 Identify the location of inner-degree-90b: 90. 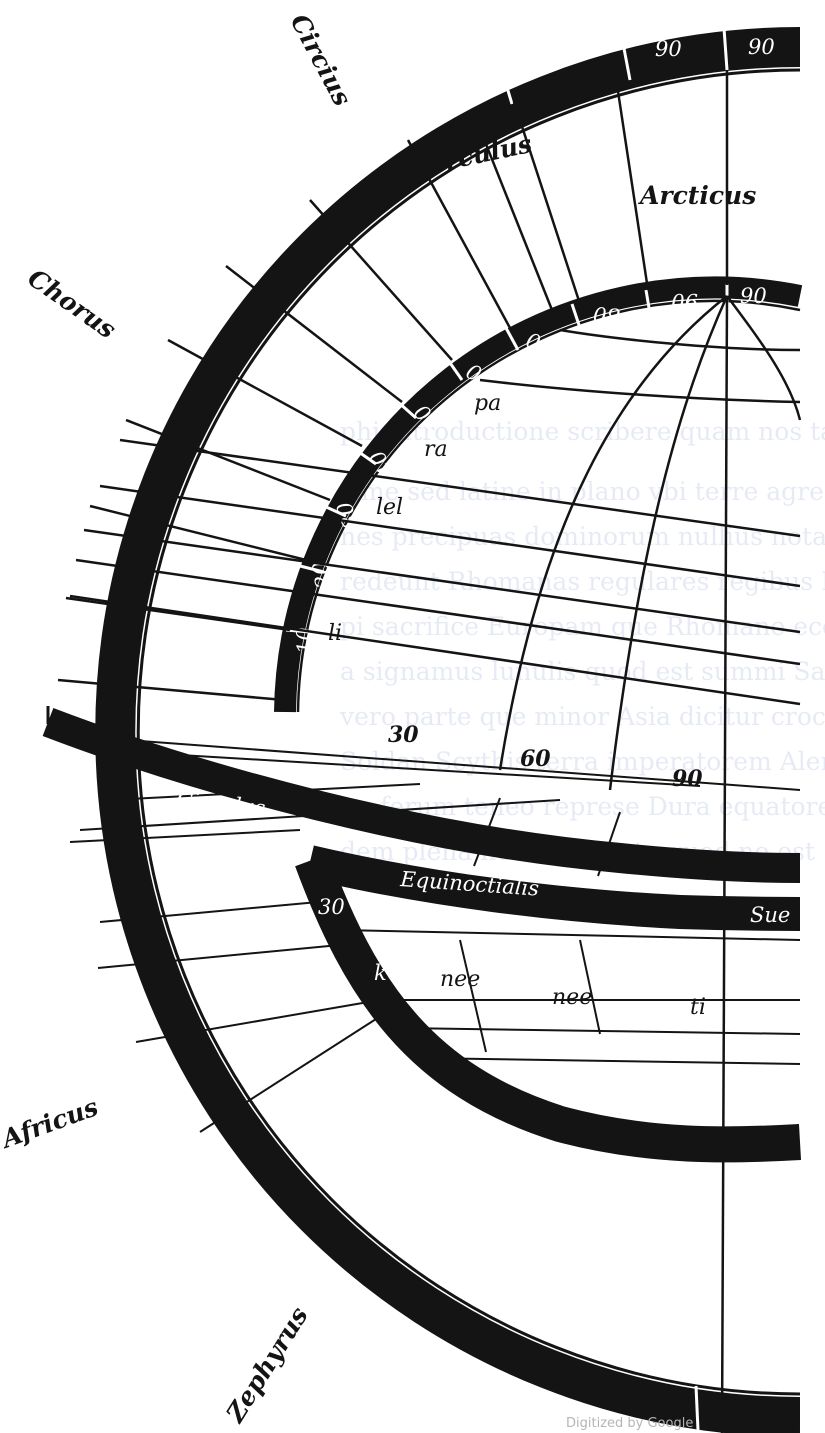
(753, 296).